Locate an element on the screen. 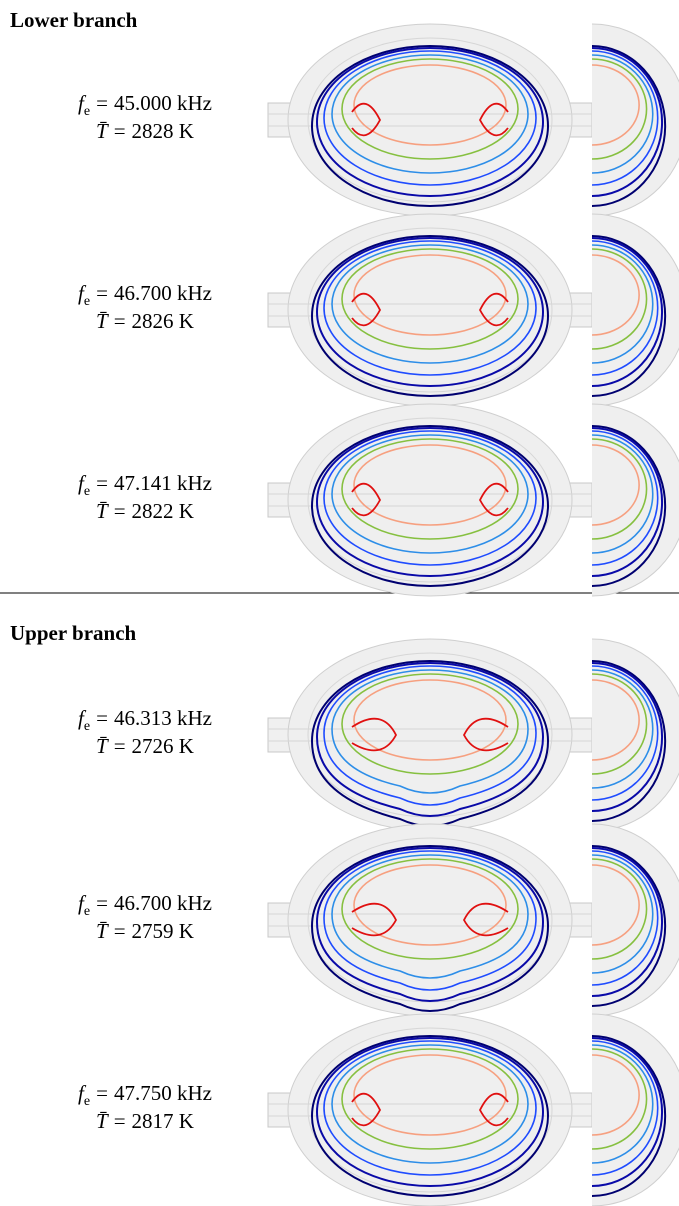 This screenshot has width=679, height=1206. section-title: Lower branch is located at coordinates (74, 20).